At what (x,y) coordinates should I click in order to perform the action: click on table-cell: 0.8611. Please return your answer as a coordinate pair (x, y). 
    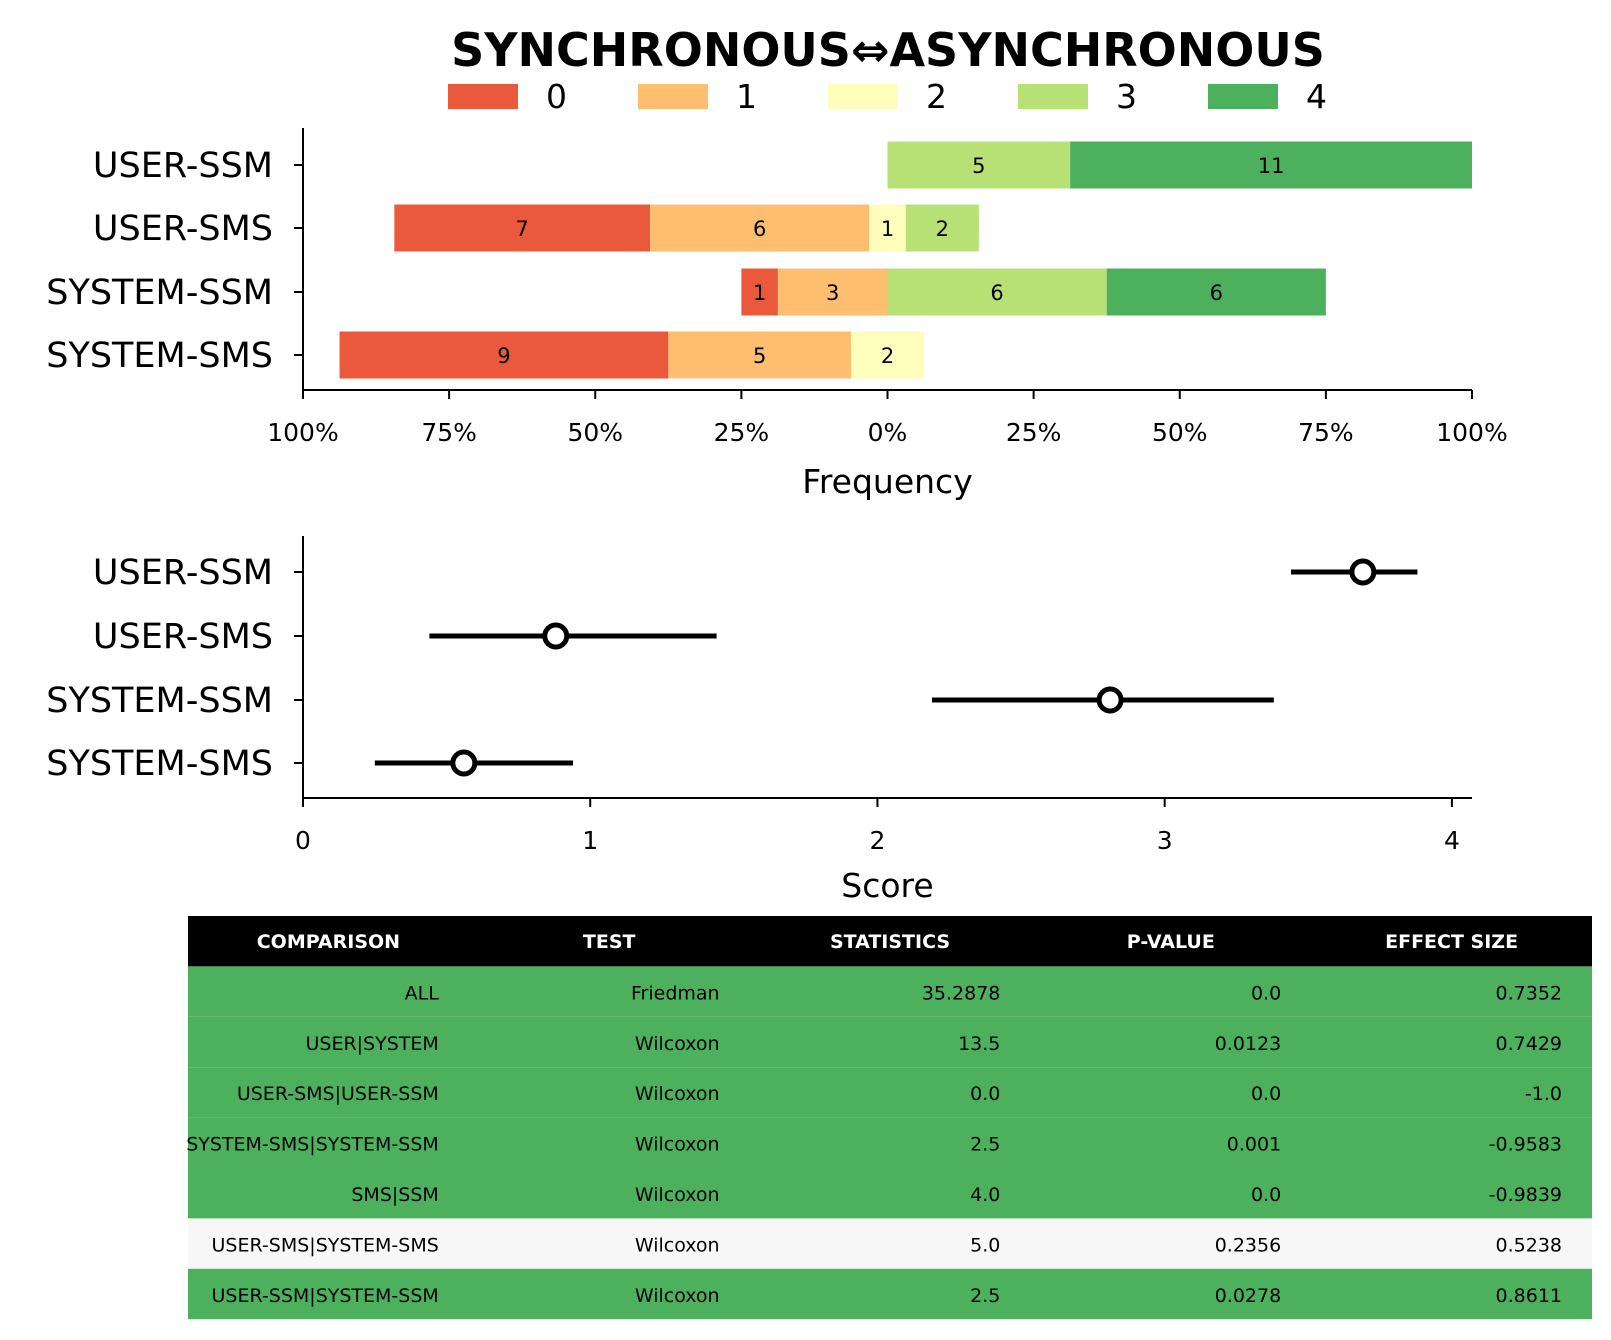
    Looking at the image, I should click on (1529, 1296).